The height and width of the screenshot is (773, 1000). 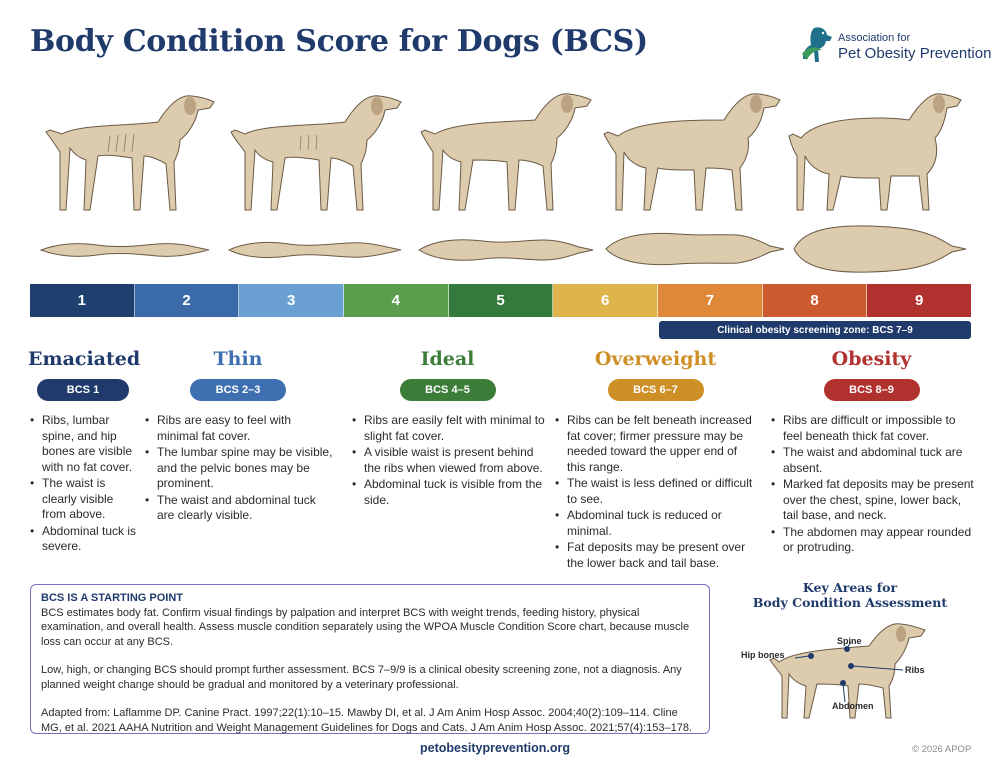 What do you see at coordinates (915, 670) in the screenshot?
I see `key-label-ribs: Ribs` at bounding box center [915, 670].